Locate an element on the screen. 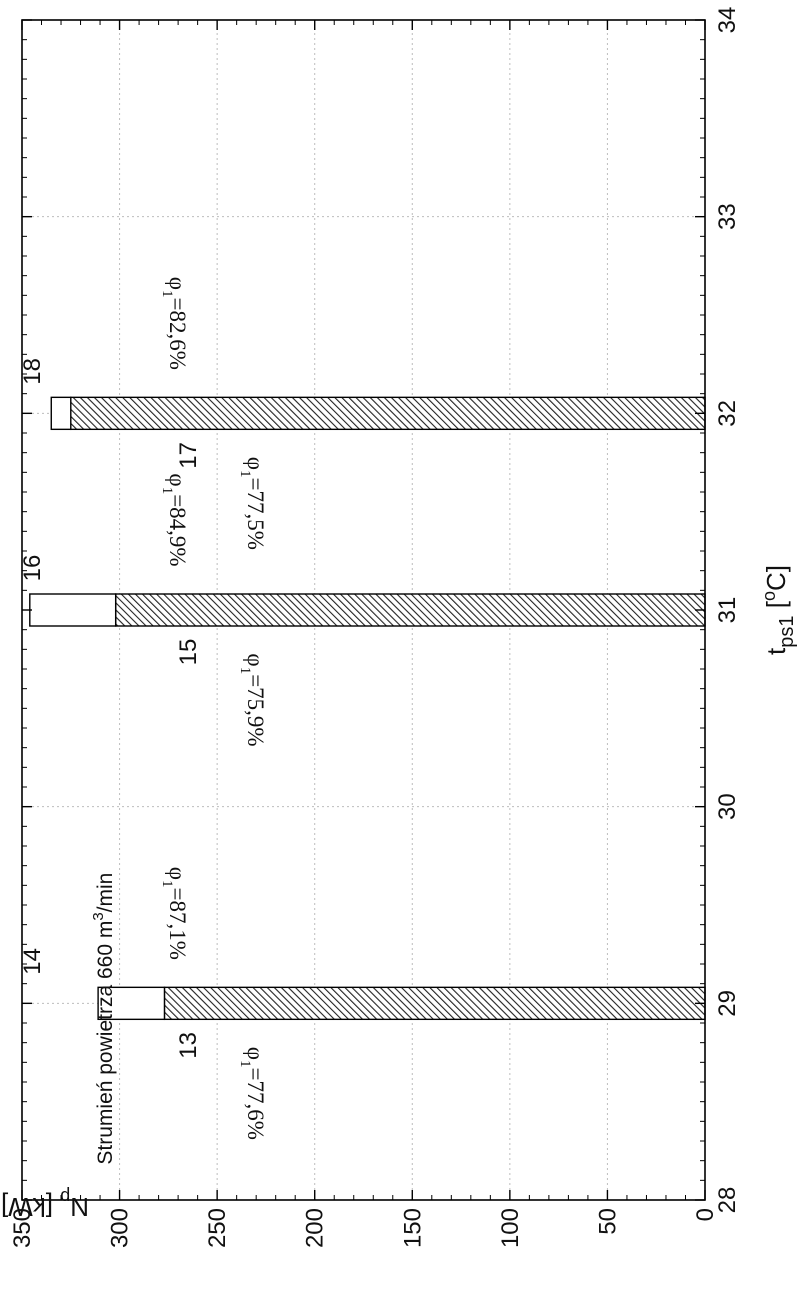 The image size is (805, 1308). annotation-text: Strumień powietrza 660 m is located at coordinates (105, 1043).